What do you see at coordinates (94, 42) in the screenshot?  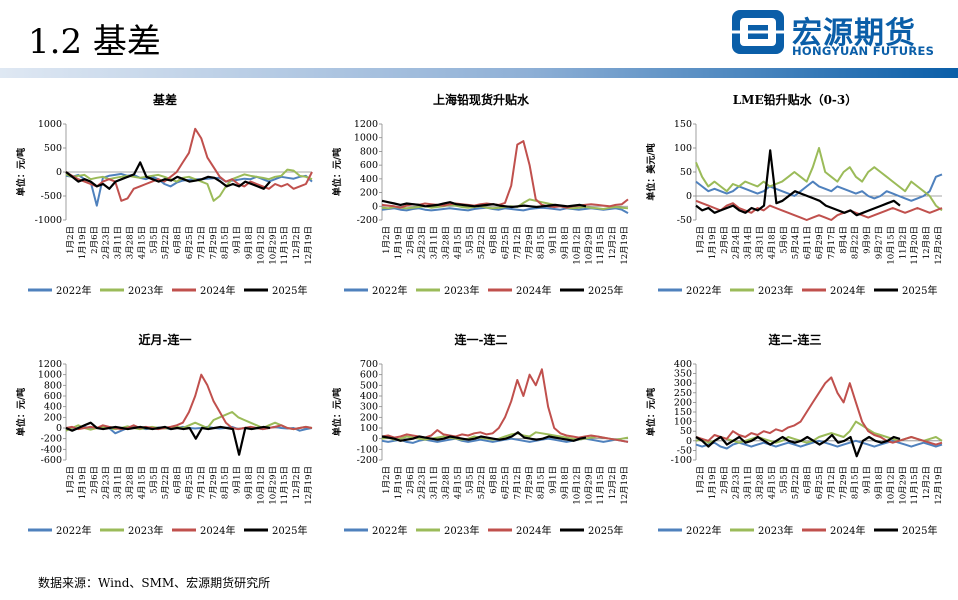 I see `page-title: 1.2 基差` at bounding box center [94, 42].